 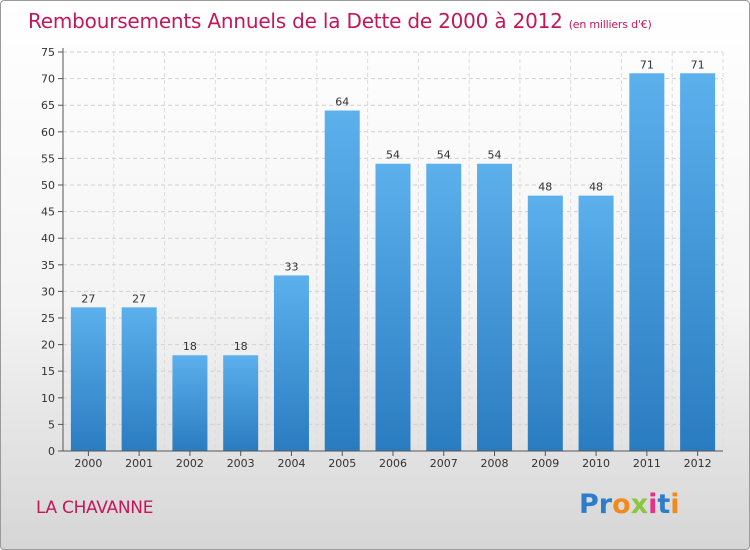 I want to click on bar-2007, so click(x=444, y=307).